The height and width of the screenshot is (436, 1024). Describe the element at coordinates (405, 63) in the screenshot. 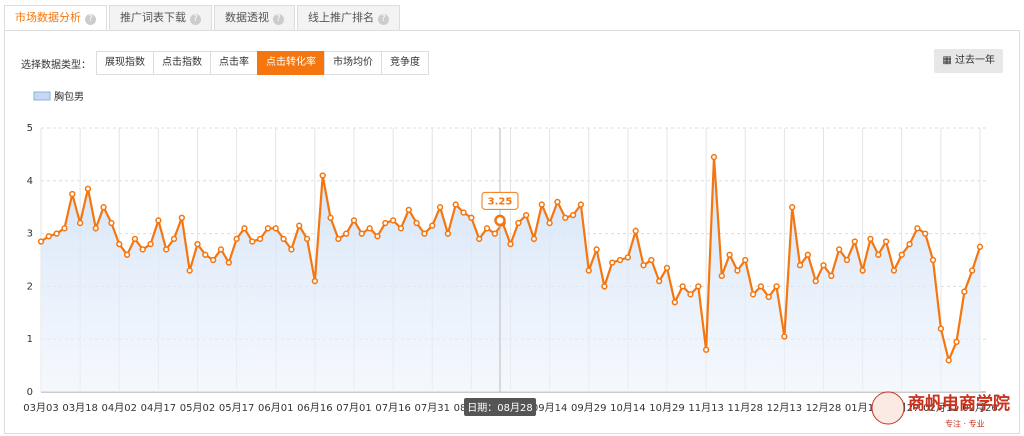

I see `option: 竞争度` at that location.